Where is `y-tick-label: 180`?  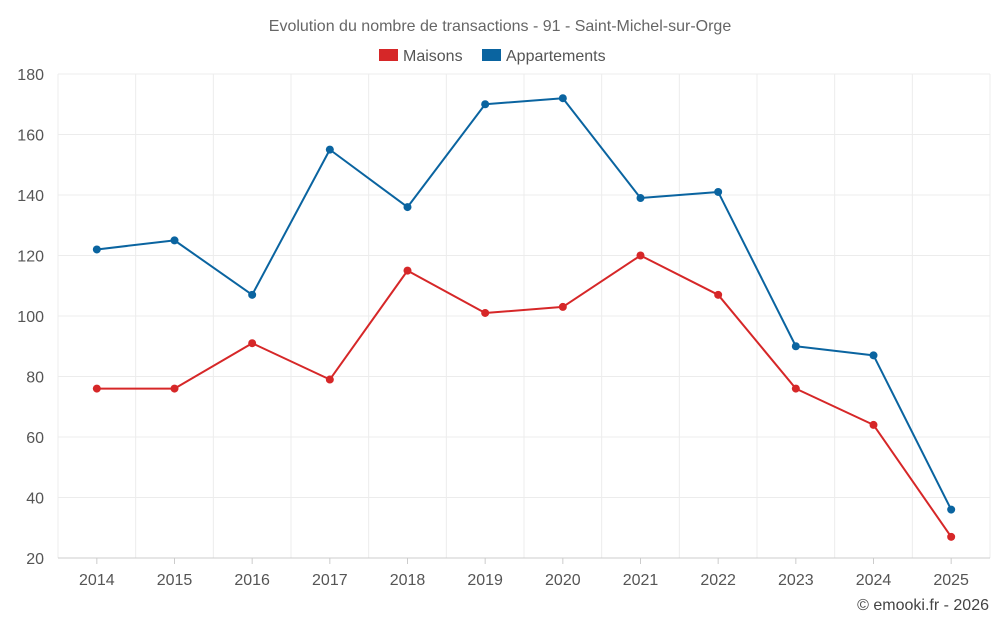
y-tick-label: 180 is located at coordinates (30, 75).